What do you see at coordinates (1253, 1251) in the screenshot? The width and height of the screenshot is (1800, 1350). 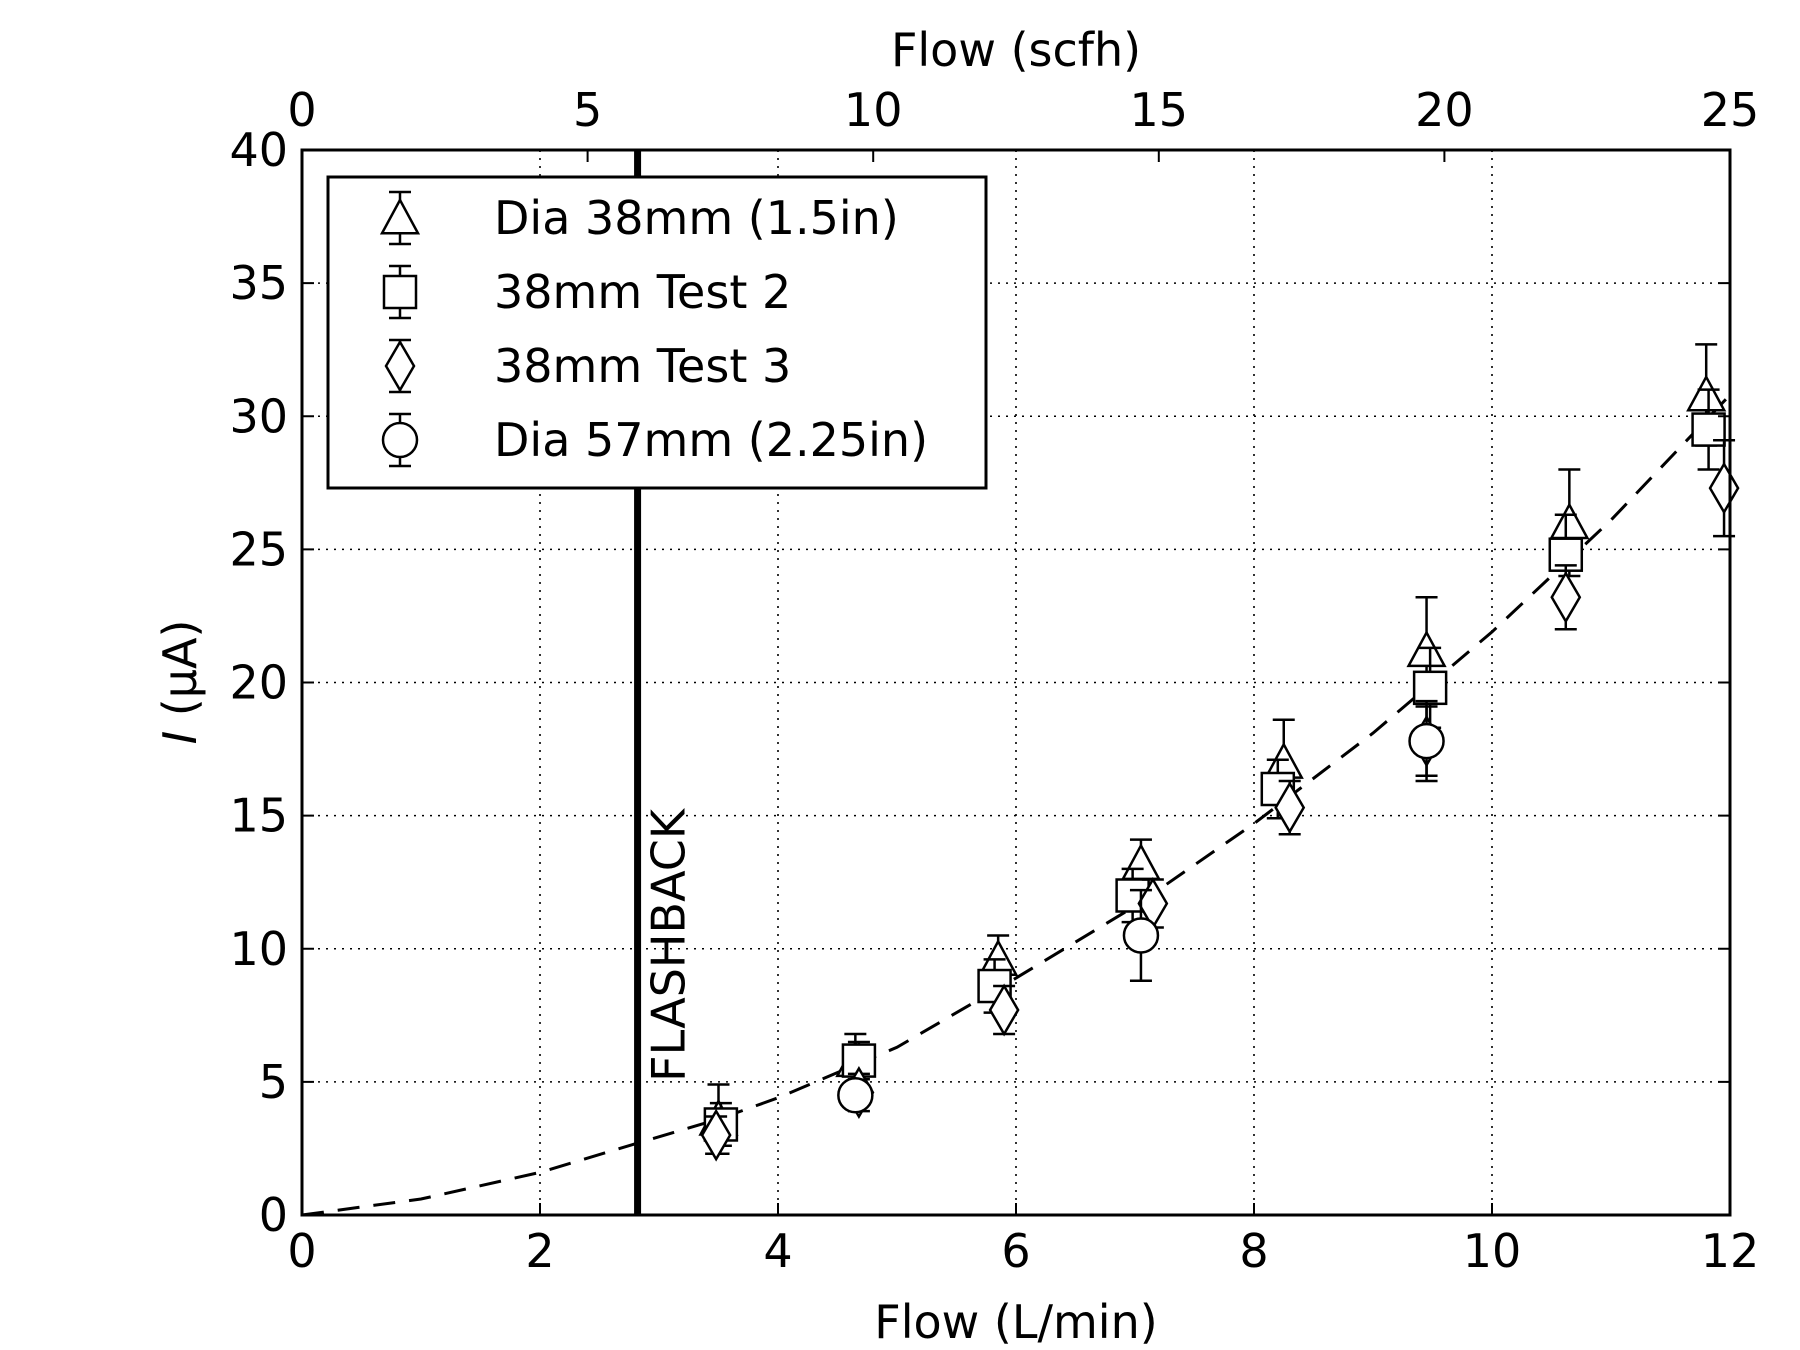 I see `x-tick-label: 8` at bounding box center [1253, 1251].